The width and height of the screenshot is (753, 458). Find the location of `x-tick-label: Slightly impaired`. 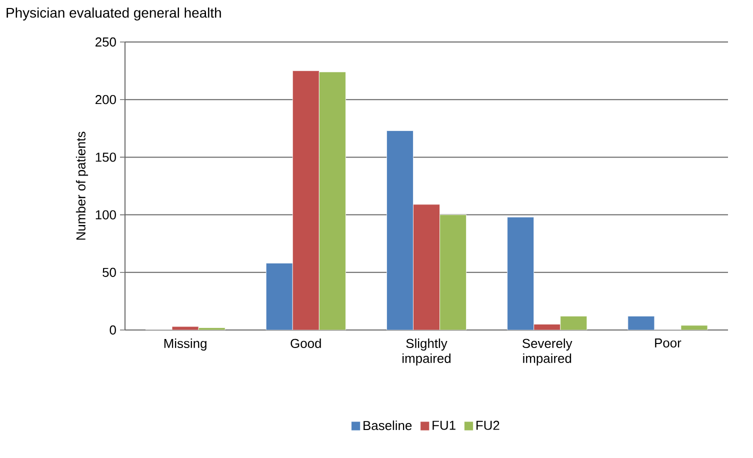

x-tick-label: Slightly impaired is located at coordinates (426, 352).